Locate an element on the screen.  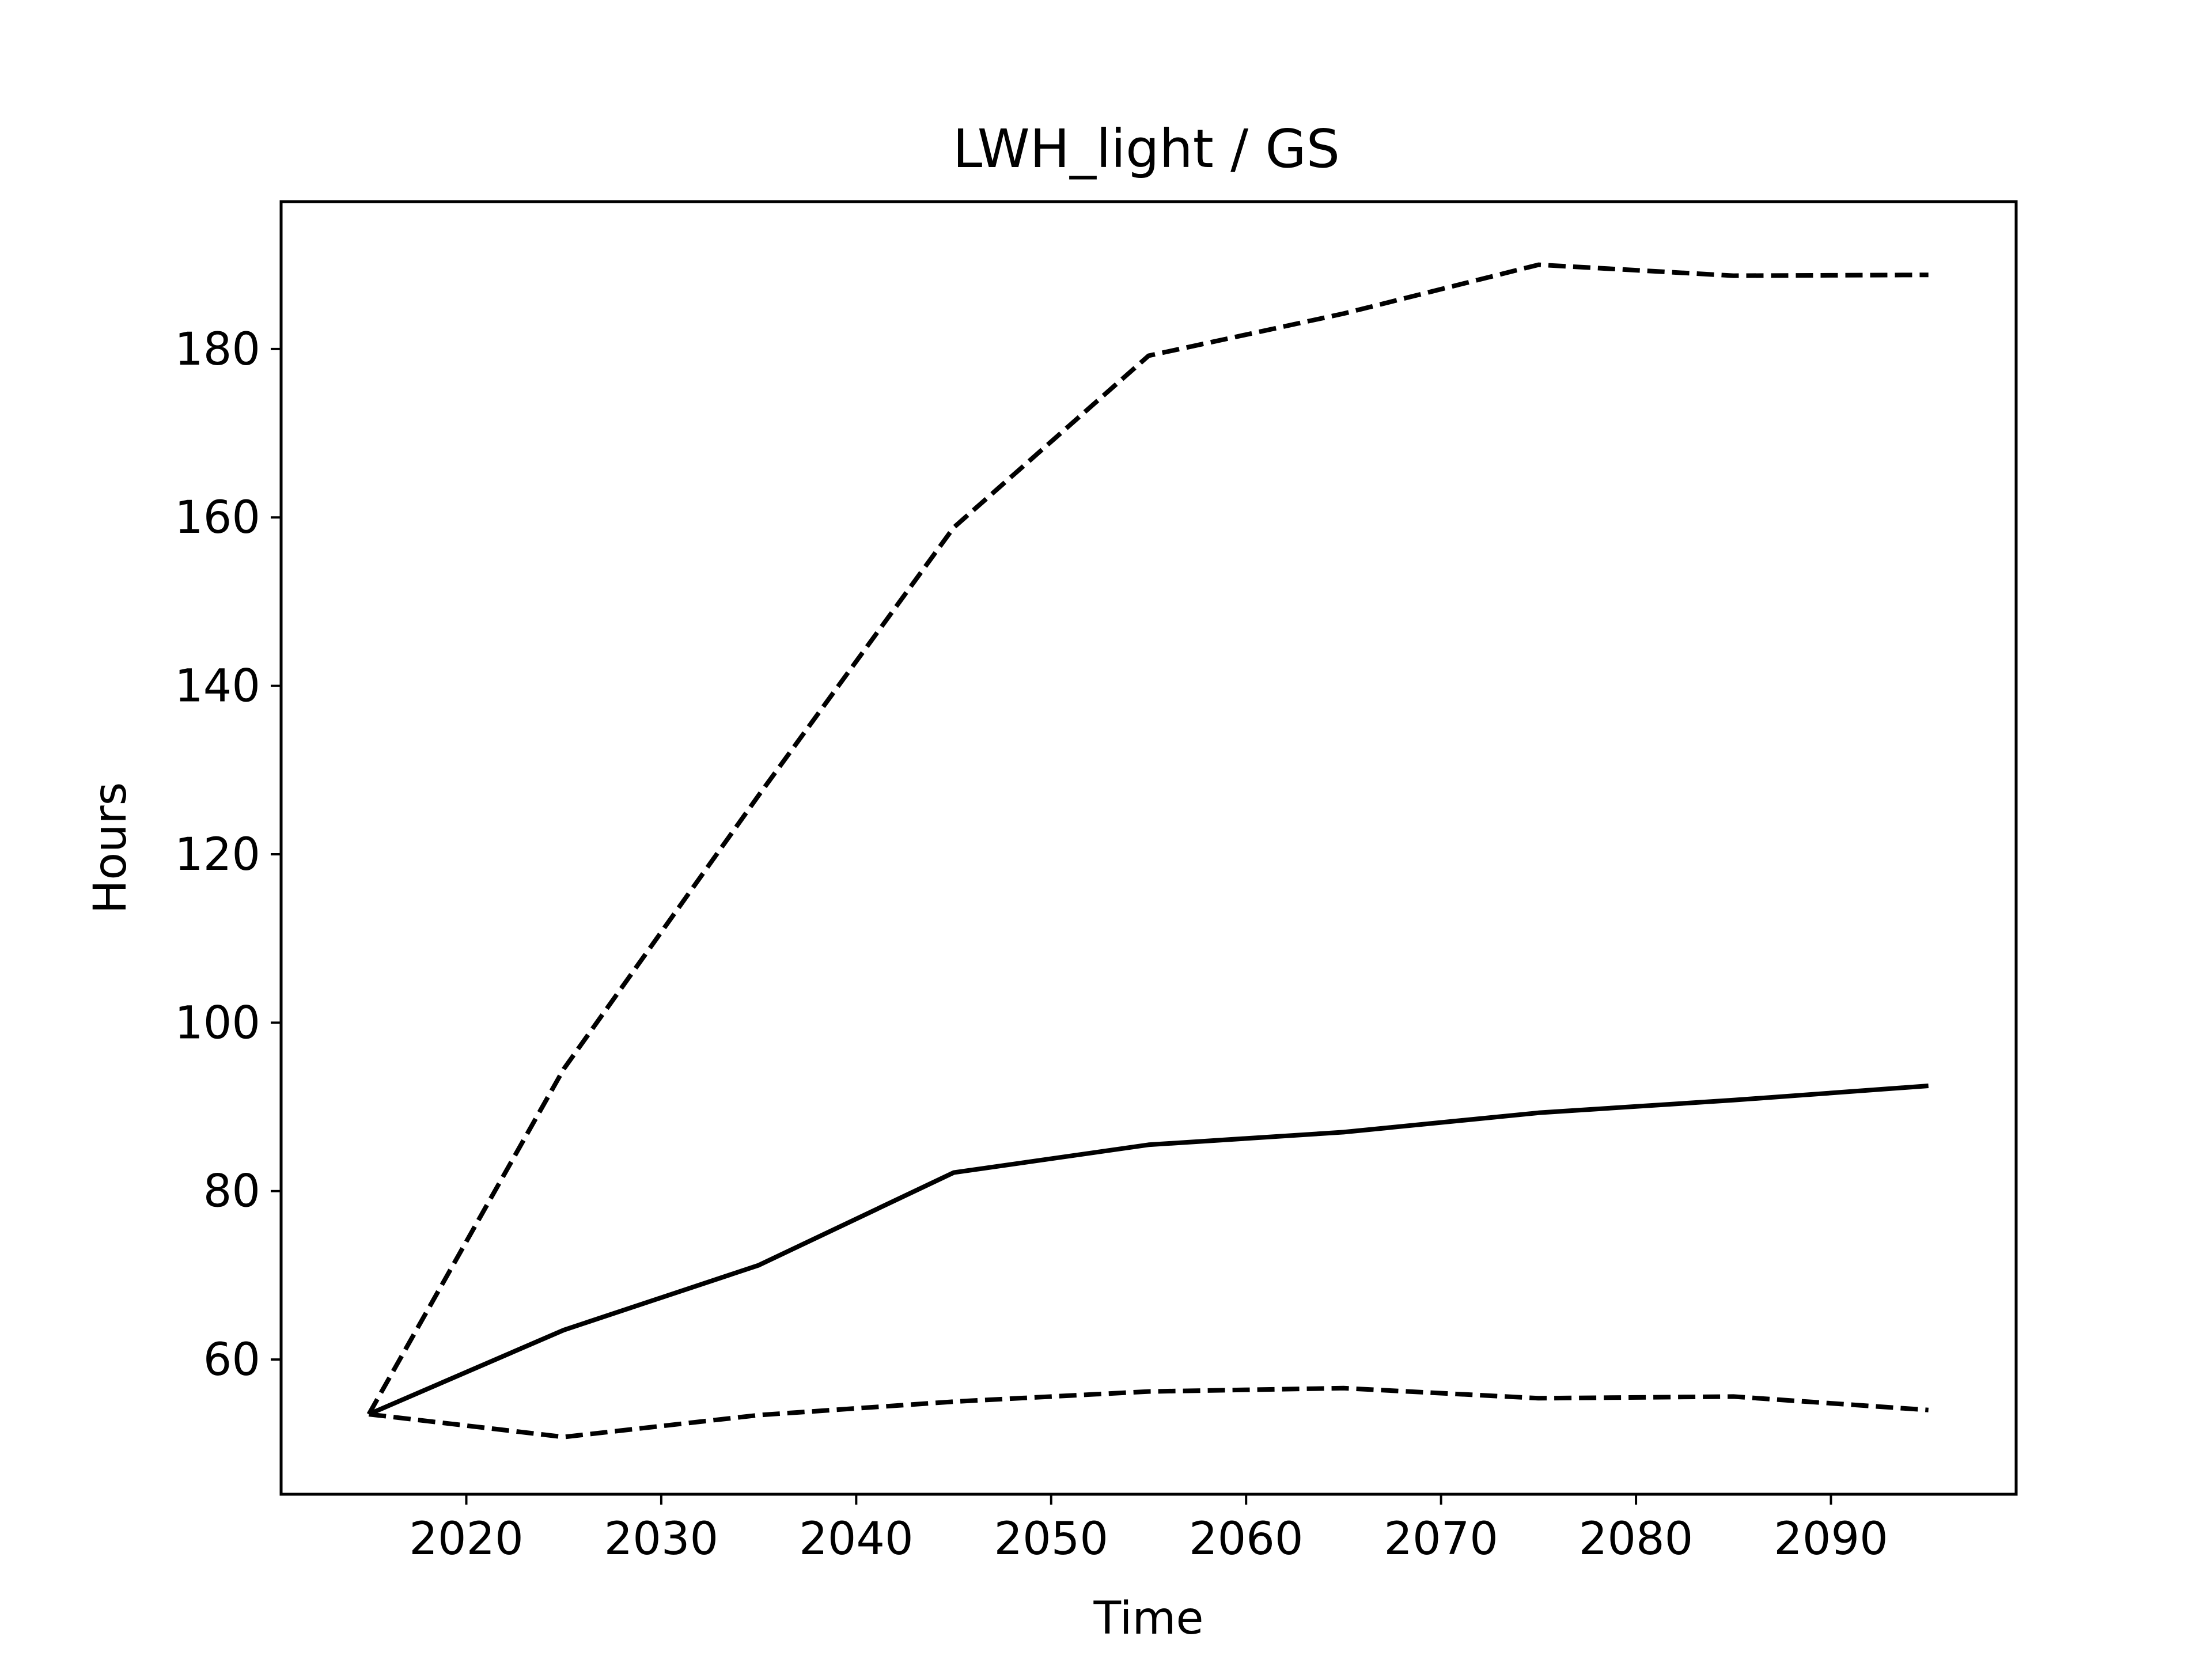
y-axis-ticks: 60 80 100 120 140 160 180 is located at coordinates (228, 855).